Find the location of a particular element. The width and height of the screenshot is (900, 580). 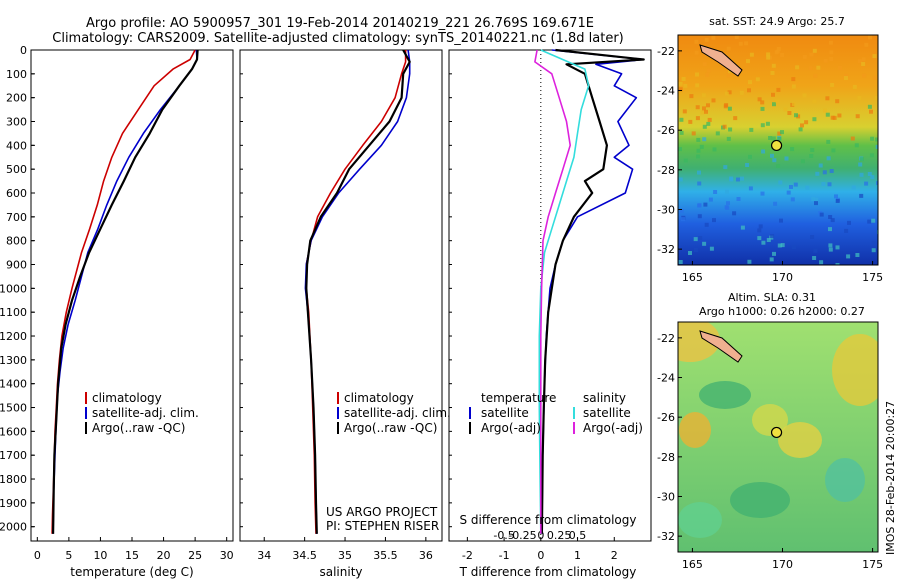

legend-s-argo-label: Argo(-adj) is located at coordinates (613, 428).